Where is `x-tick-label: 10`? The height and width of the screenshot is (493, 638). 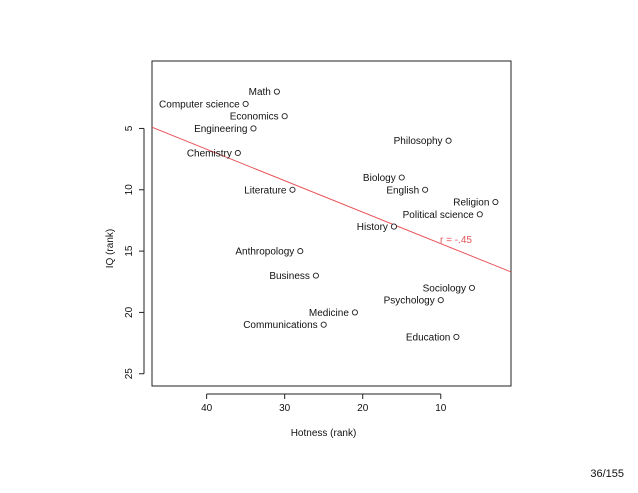
x-tick-label: 10 is located at coordinates (441, 408).